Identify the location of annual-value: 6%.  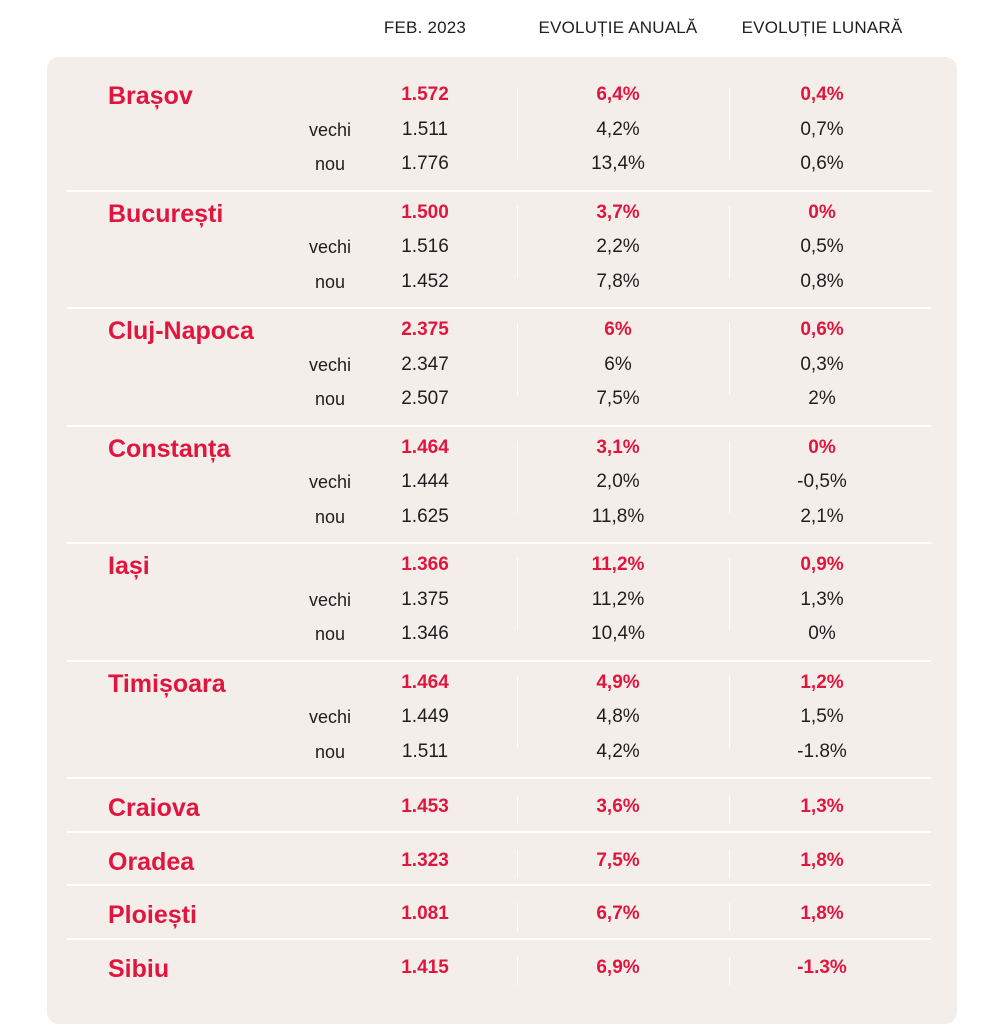
(618, 364).